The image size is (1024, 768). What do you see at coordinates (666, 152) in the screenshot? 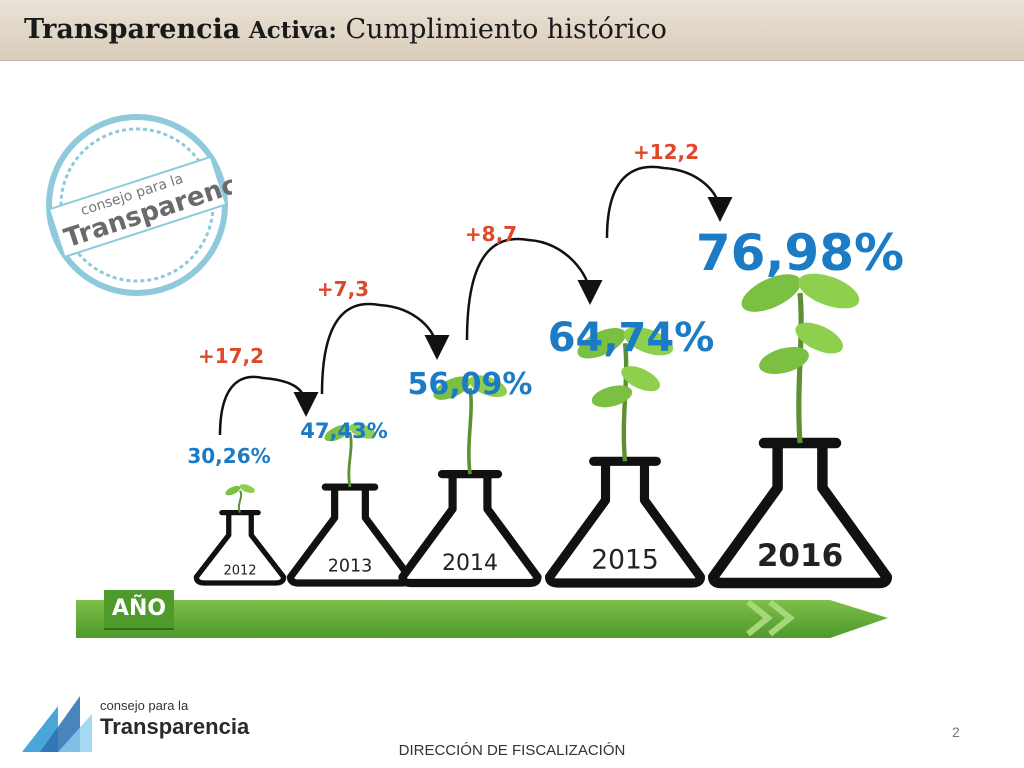
I see `delta-label-4: +12,2` at bounding box center [666, 152].